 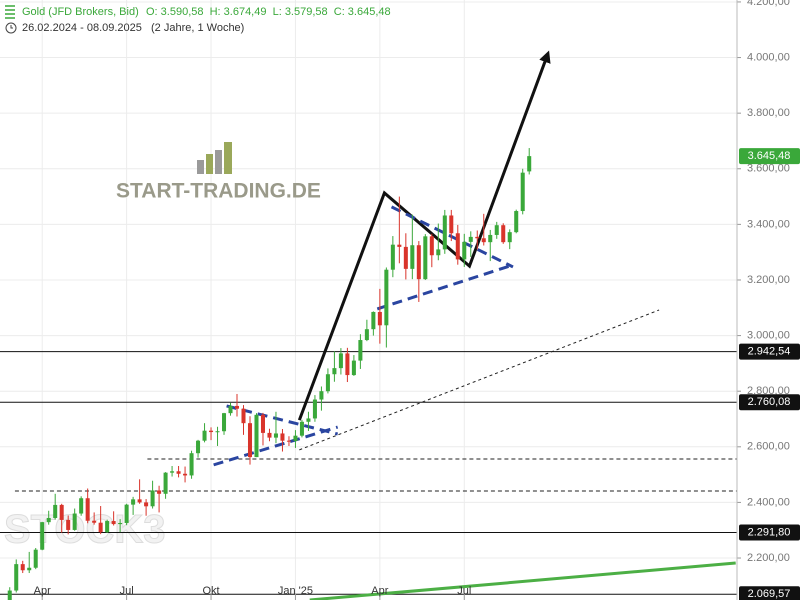 I want to click on last-price-label: 3.645,48, so click(x=769, y=156).